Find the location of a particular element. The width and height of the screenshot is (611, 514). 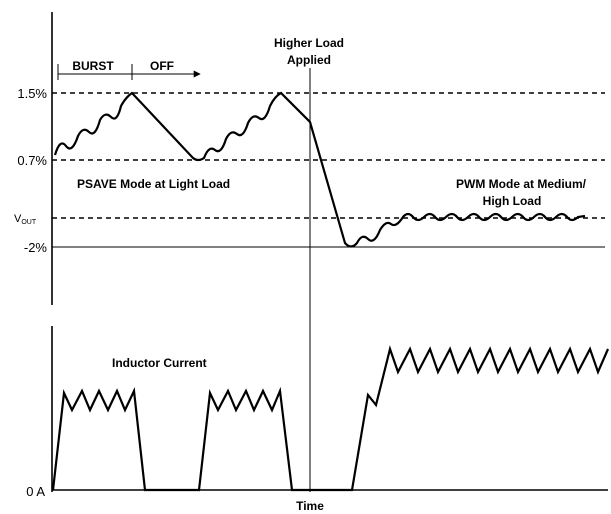

level-label-1-5-percent: 1.5% is located at coordinates (32, 93).